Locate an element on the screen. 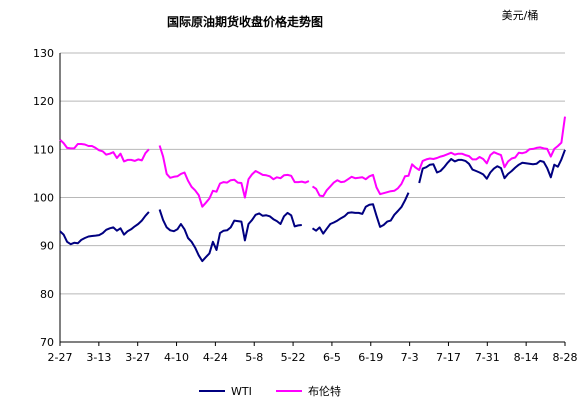 This screenshot has height=414, width=587. x-tick-label: 5-8 is located at coordinates (254, 357).